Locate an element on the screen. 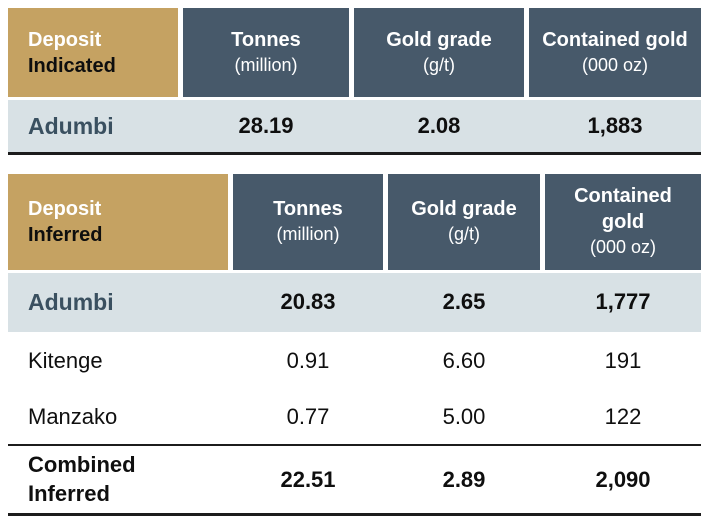 This screenshot has width=709, height=521. inferred-label: Inferred is located at coordinates (65, 234).